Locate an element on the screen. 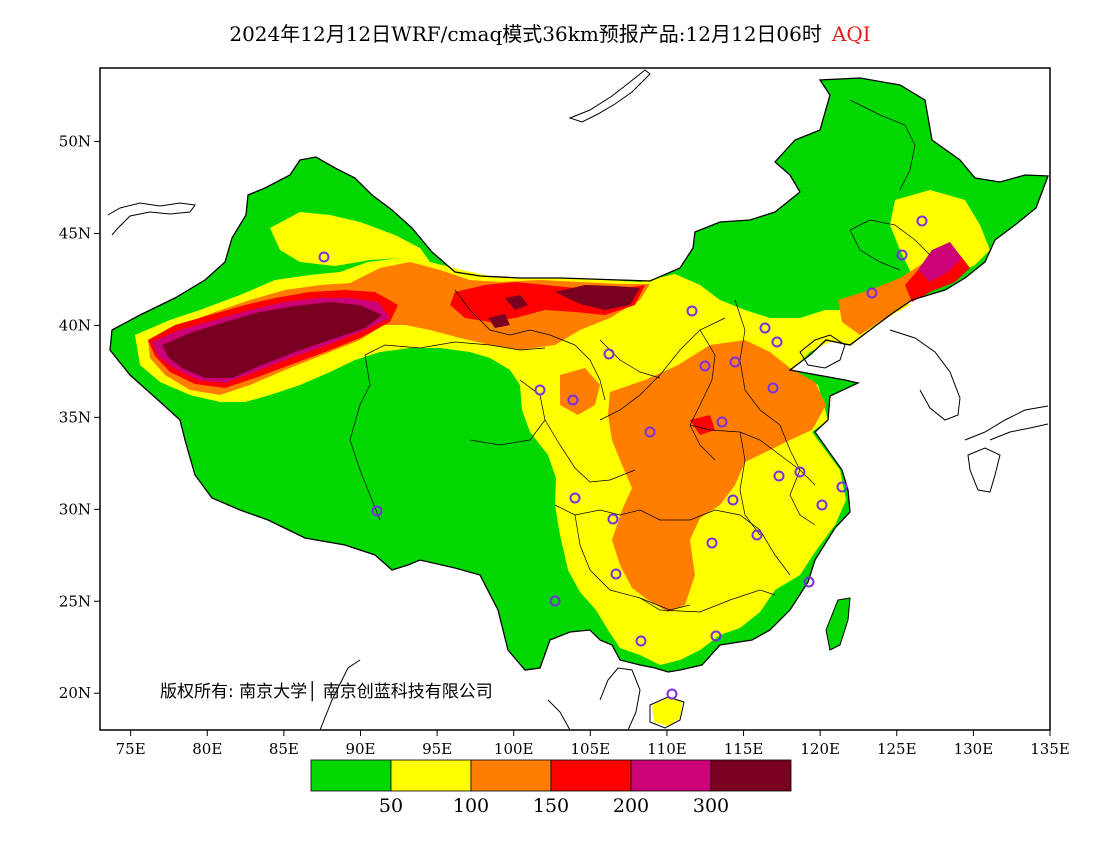 The image size is (1100, 850). lon-tick-label: 95E is located at coordinates (437, 749).